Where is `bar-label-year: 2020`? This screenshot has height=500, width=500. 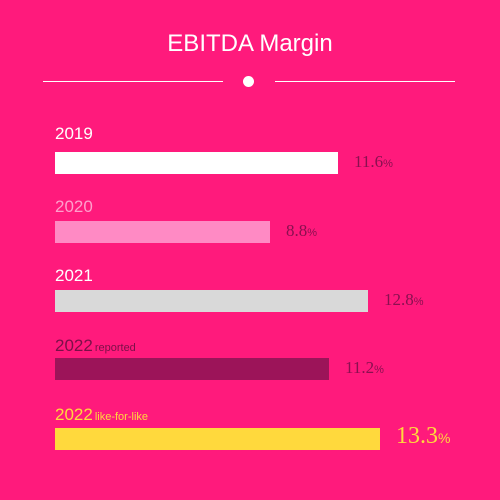 bar-label-year: 2020 is located at coordinates (74, 206).